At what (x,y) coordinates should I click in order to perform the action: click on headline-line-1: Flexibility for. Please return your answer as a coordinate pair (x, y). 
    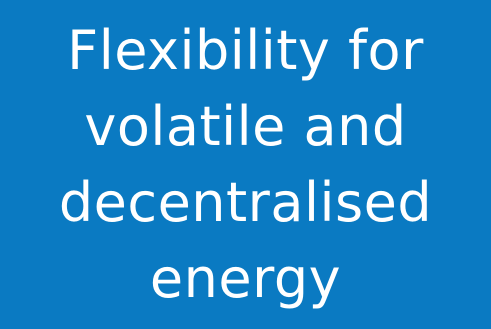
    Looking at the image, I should click on (245, 50).